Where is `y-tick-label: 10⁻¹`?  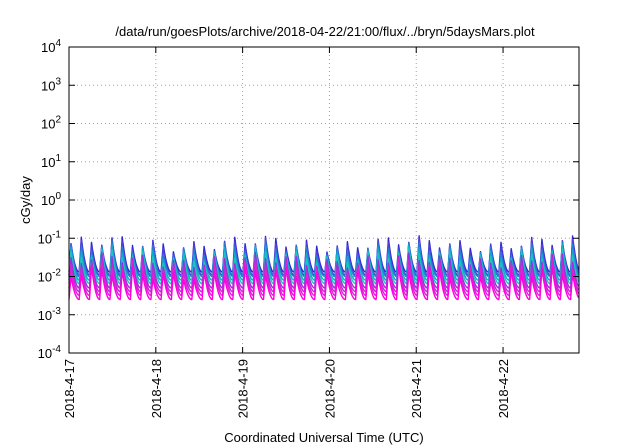
y-tick-label: 10⁻¹ is located at coordinates (50, 237).